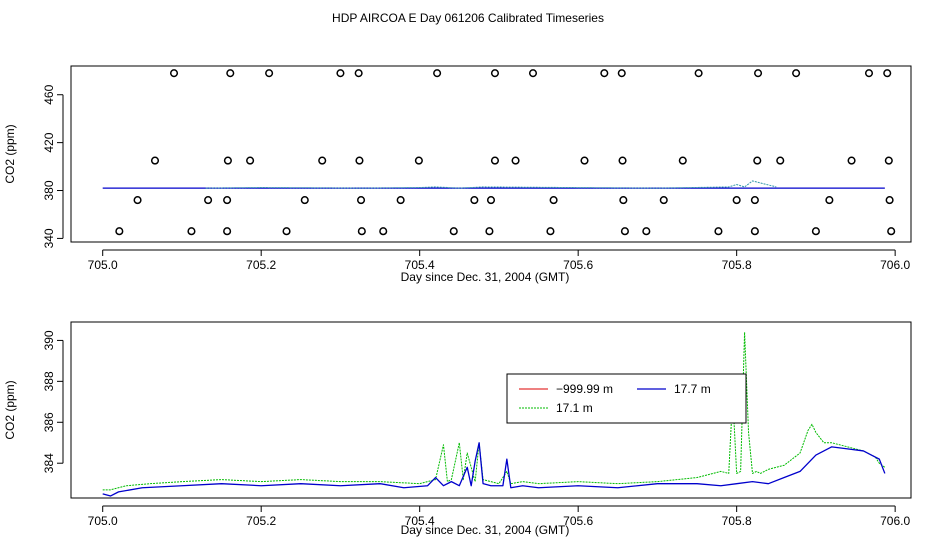  I want to click on bottom-y-tick-label: 386, so click(49, 422).